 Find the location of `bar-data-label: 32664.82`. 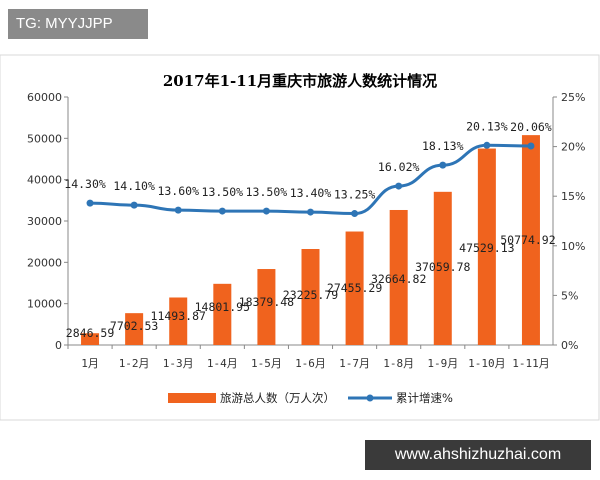

bar-data-label: 32664.82 is located at coordinates (398, 279).